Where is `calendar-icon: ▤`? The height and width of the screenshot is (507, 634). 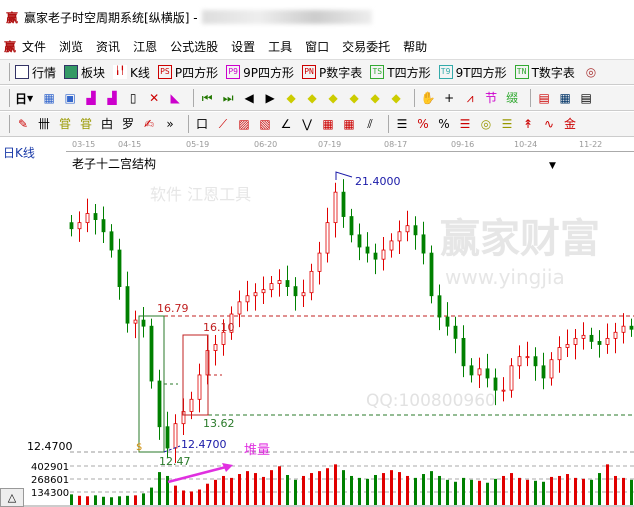
calendar-icon: ▤ is located at coordinates (544, 98).